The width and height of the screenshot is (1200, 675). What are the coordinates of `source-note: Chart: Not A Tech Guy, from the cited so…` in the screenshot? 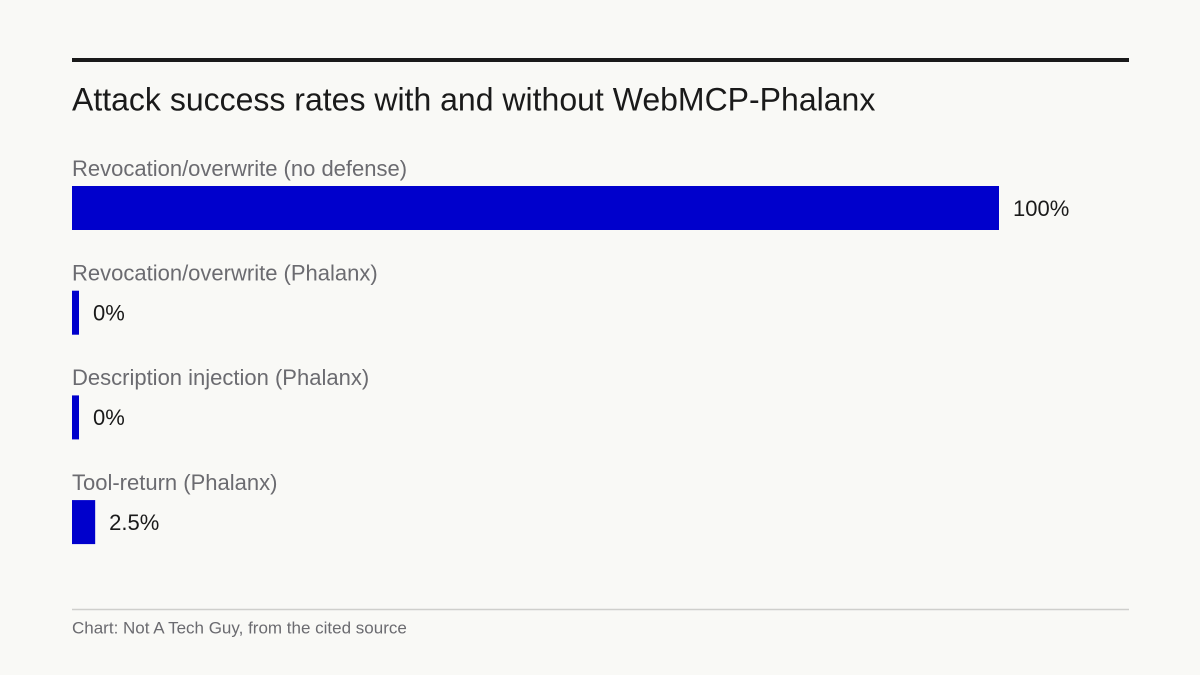 It's located at (239, 627).